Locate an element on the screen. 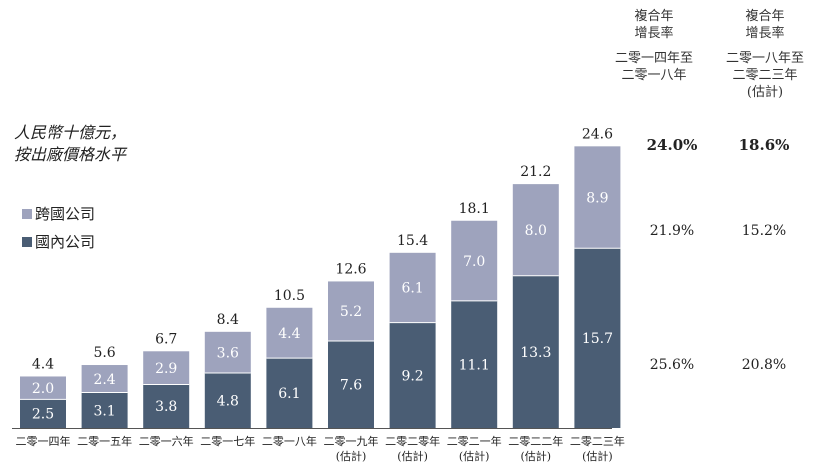 The width and height of the screenshot is (817, 470). cagr-total-2014-2018: 24.0% is located at coordinates (672, 145).